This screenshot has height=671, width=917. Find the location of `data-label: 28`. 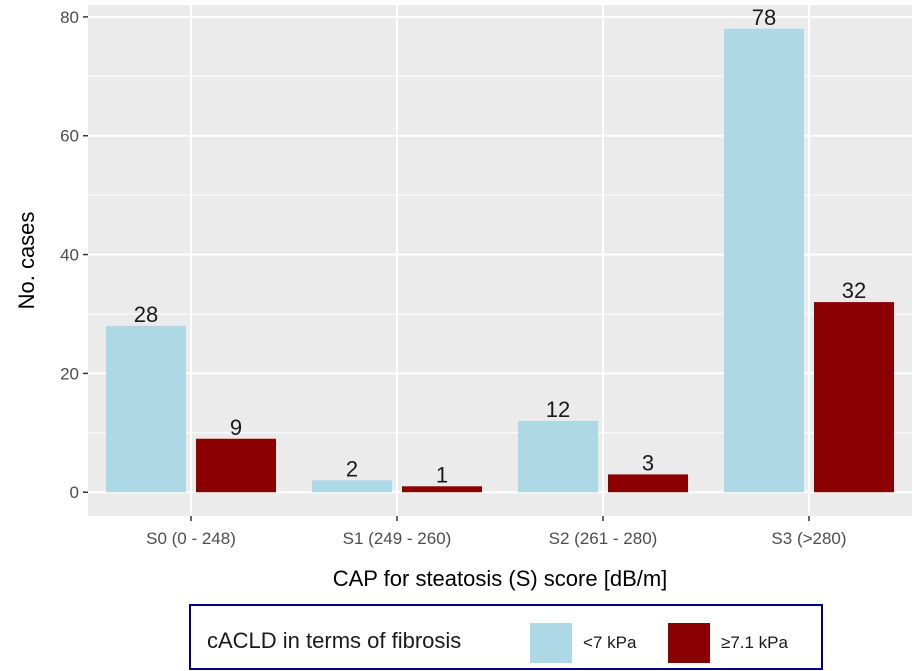

data-label: 28 is located at coordinates (146, 314).